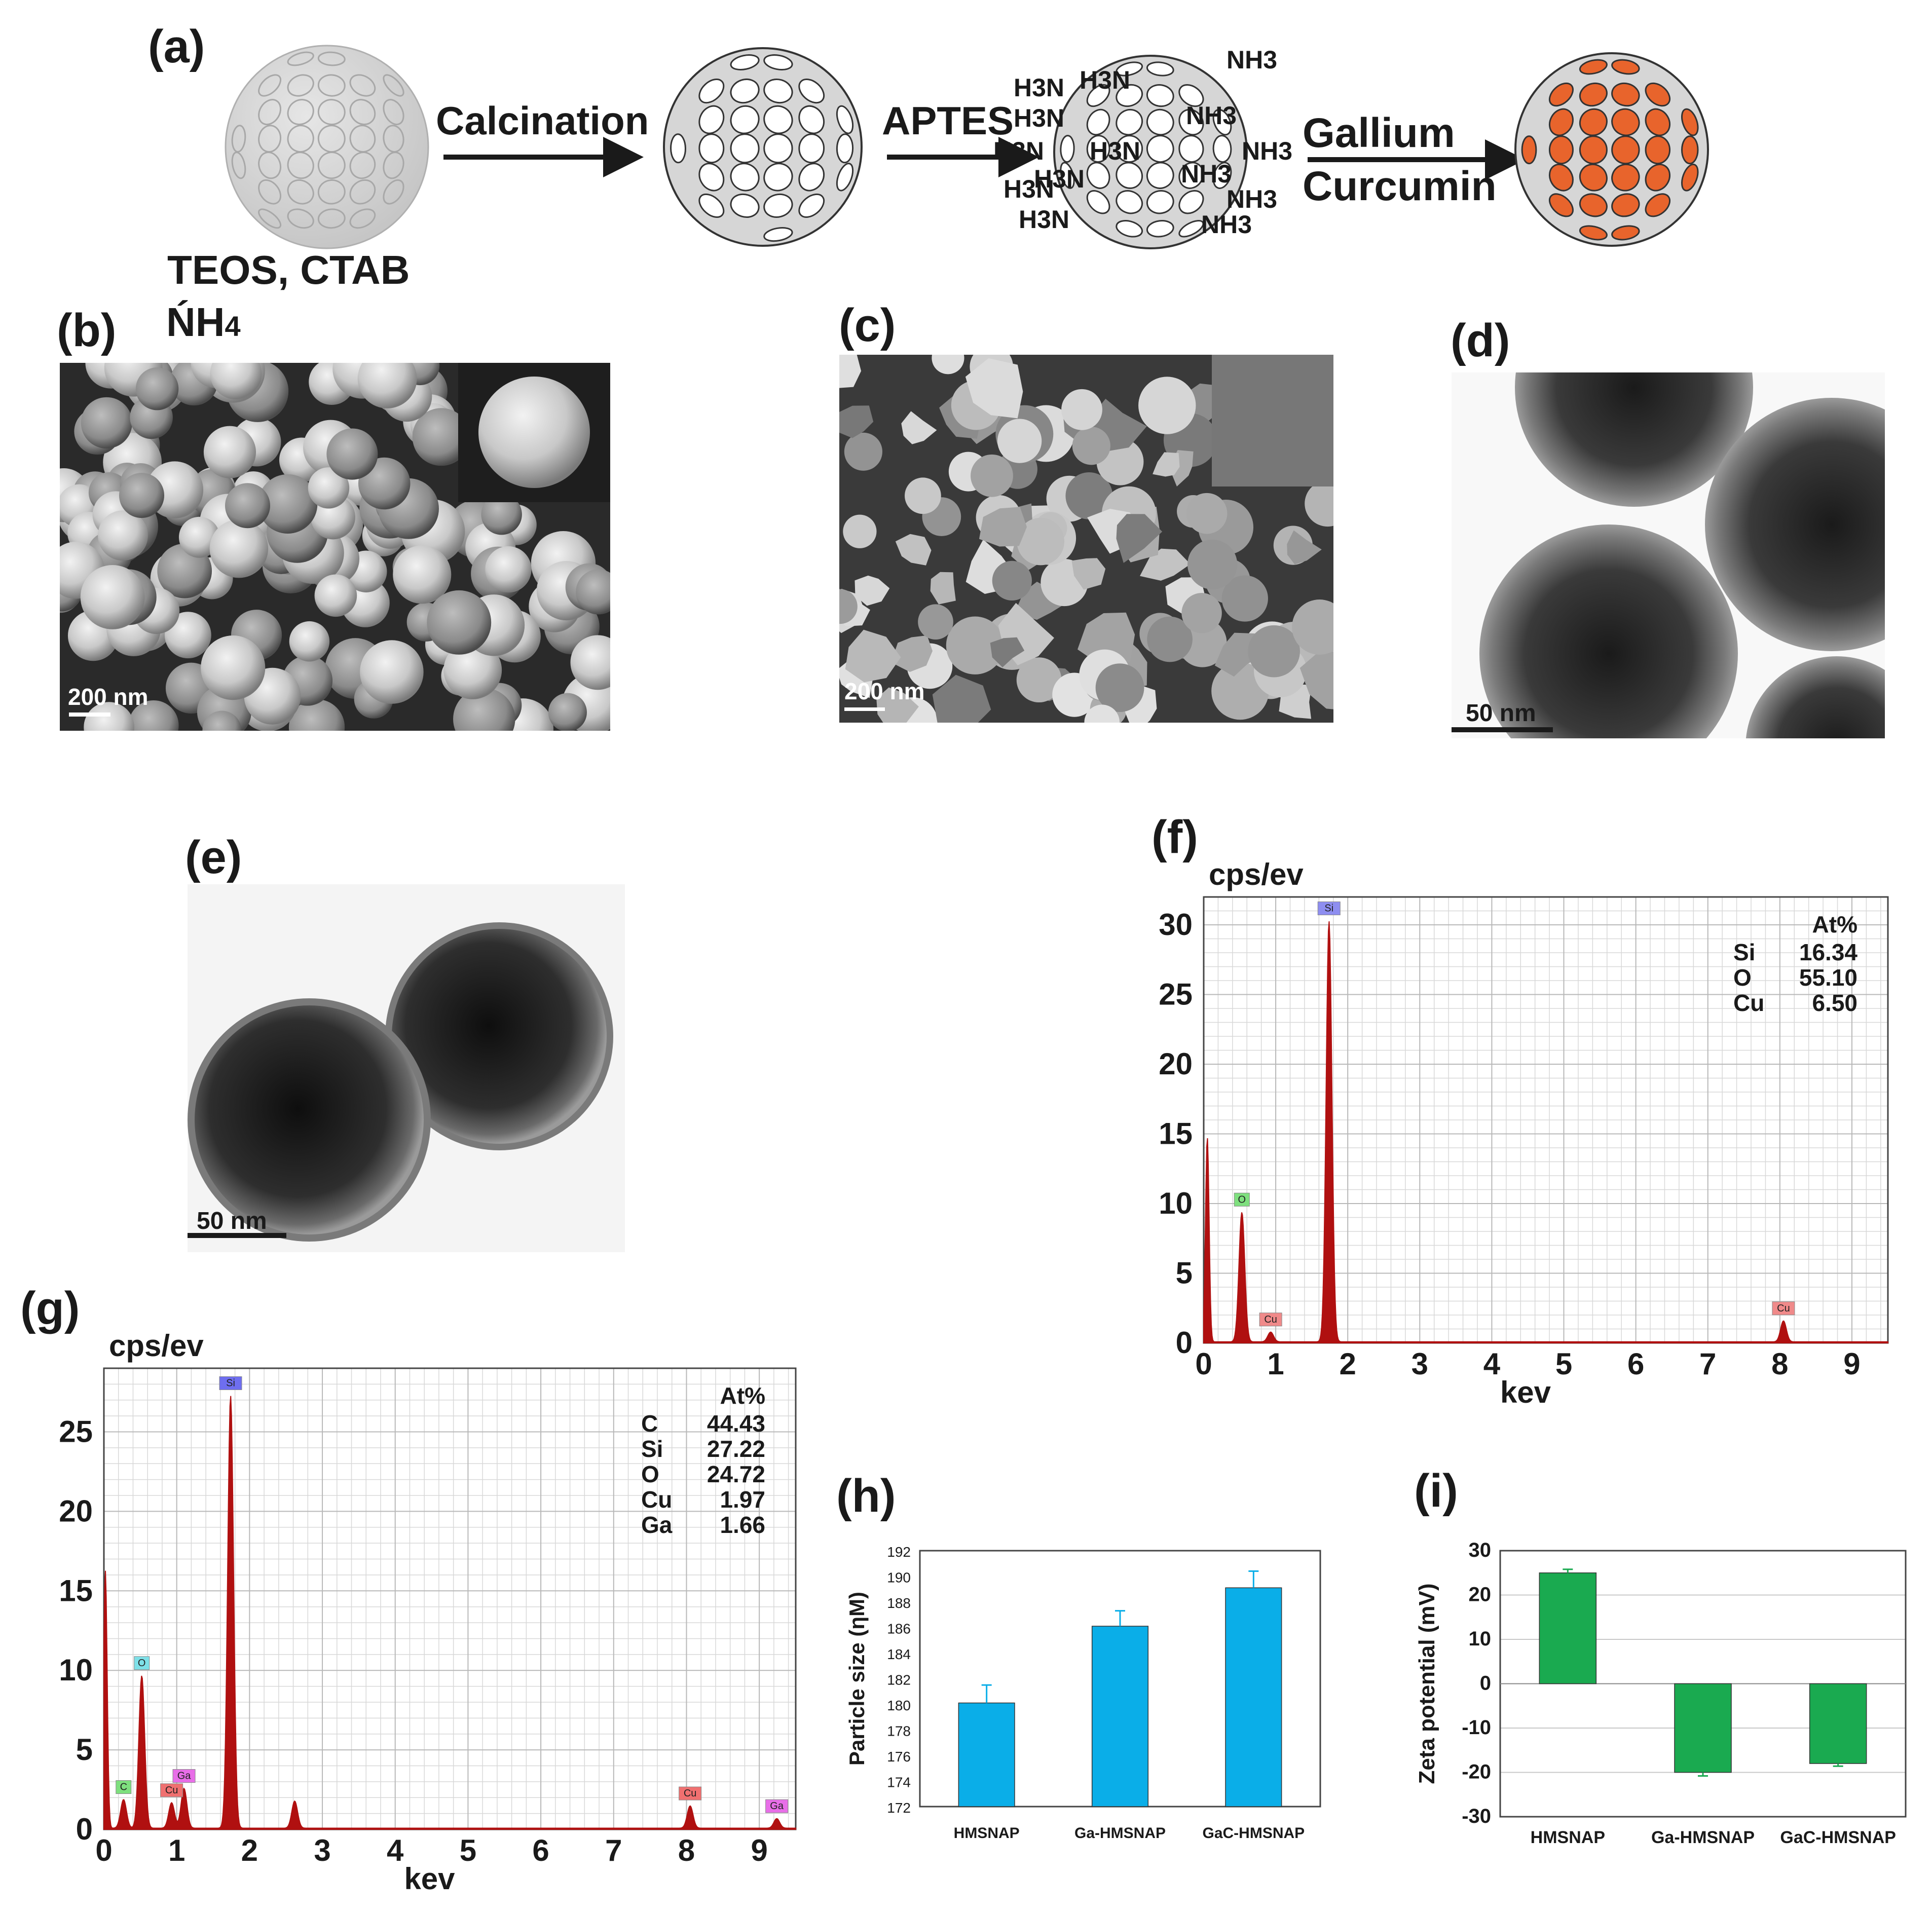 The image size is (1932, 1912). Describe the element at coordinates (1419, 1364) in the screenshot. I see `x-tick-label: 3` at that location.